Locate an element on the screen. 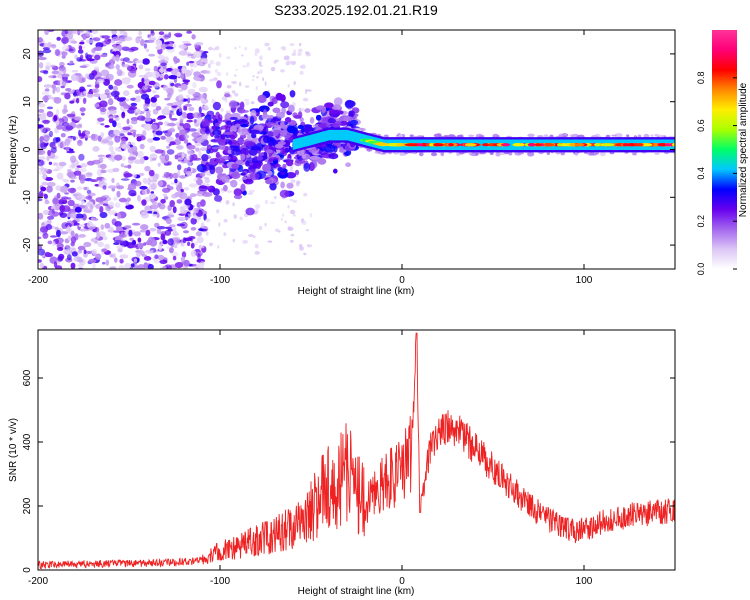 The height and width of the screenshot is (600, 750). y-tick-label: 400 is located at coordinates (27, 441).